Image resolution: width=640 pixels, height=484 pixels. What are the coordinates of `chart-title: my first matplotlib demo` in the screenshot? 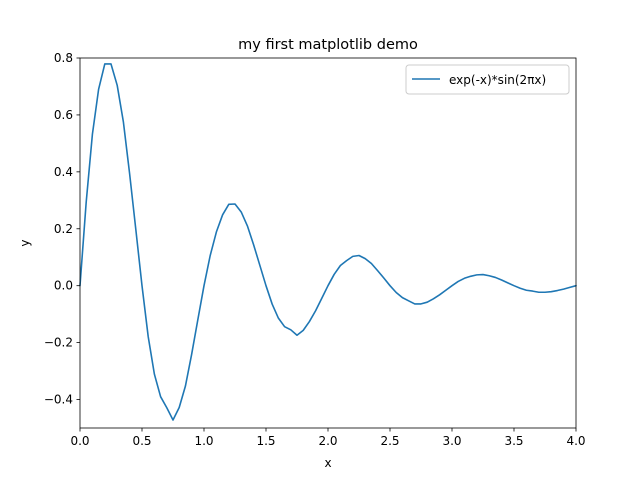 It's located at (328, 45).